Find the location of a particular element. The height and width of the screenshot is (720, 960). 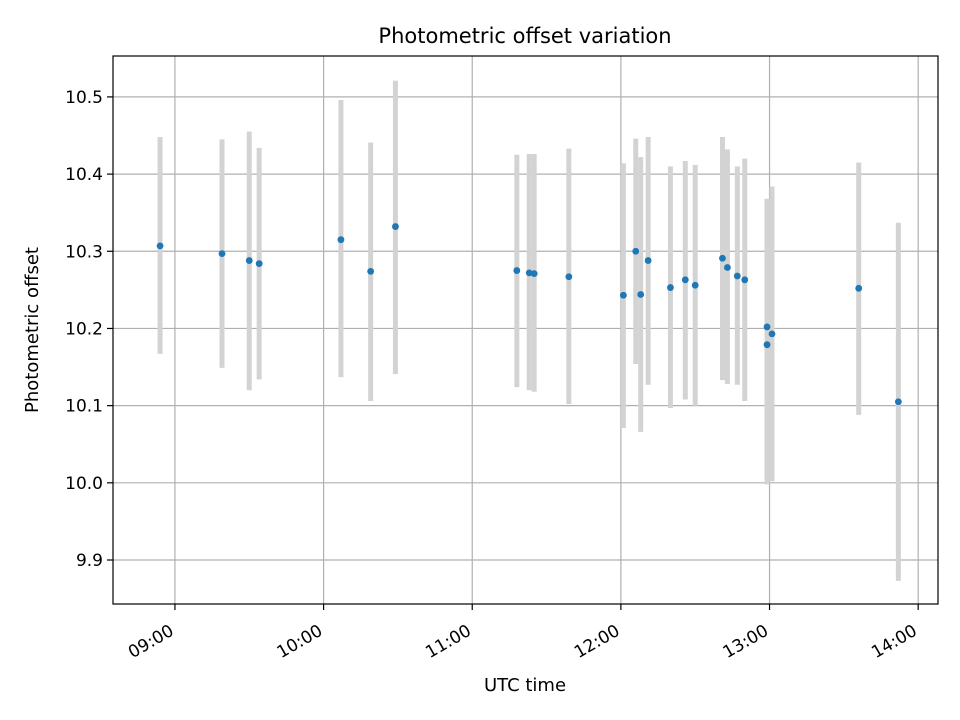

y-tick-label: 10.1 is located at coordinates (84, 407).